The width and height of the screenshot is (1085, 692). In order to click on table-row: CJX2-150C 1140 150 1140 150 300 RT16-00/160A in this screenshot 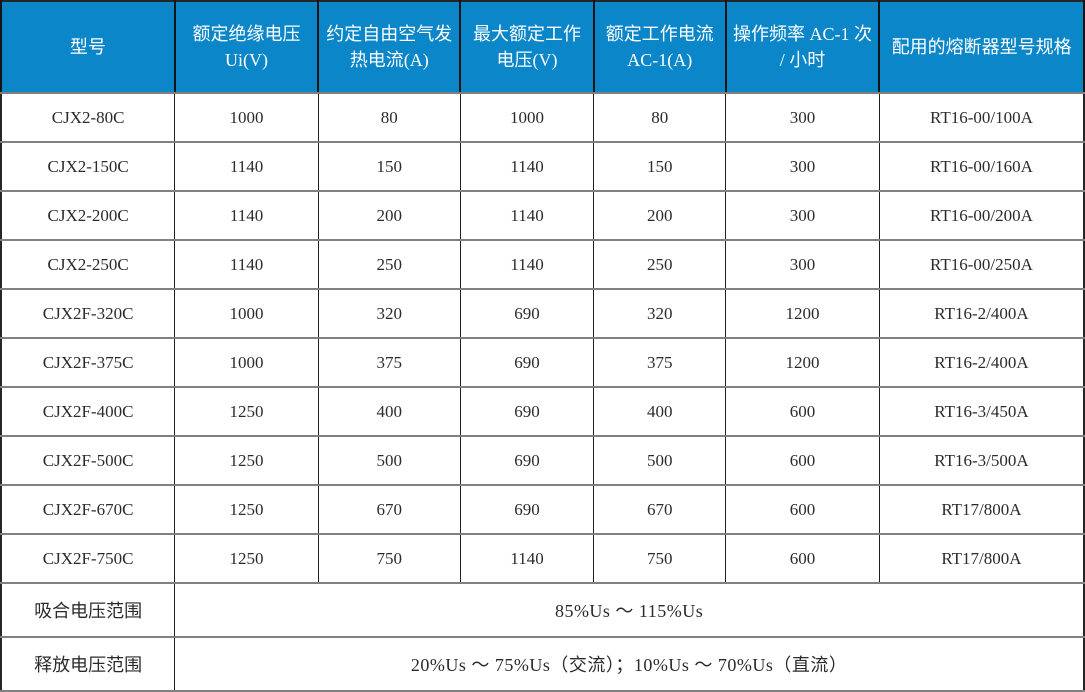, I will do `click(542, 166)`.